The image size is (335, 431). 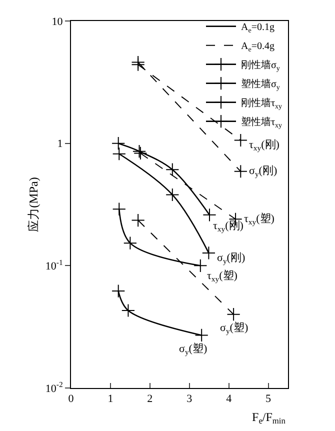 What do you see at coordinates (269, 399) in the screenshot?
I see `x-tick-label: 5` at bounding box center [269, 399].